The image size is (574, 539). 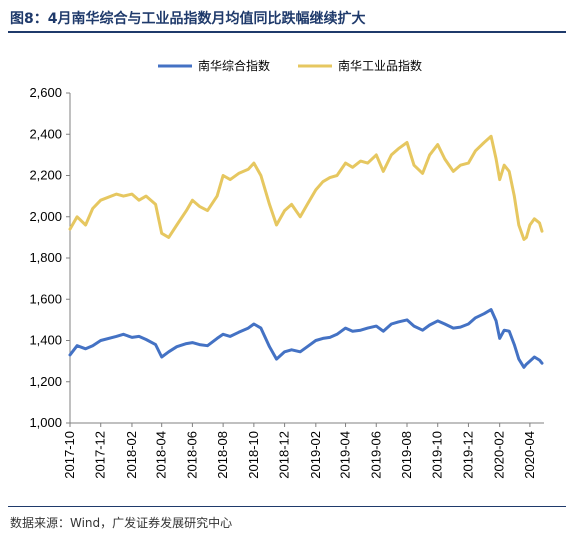 What do you see at coordinates (287, 506) in the screenshot?
I see `footer-divider` at bounding box center [287, 506].